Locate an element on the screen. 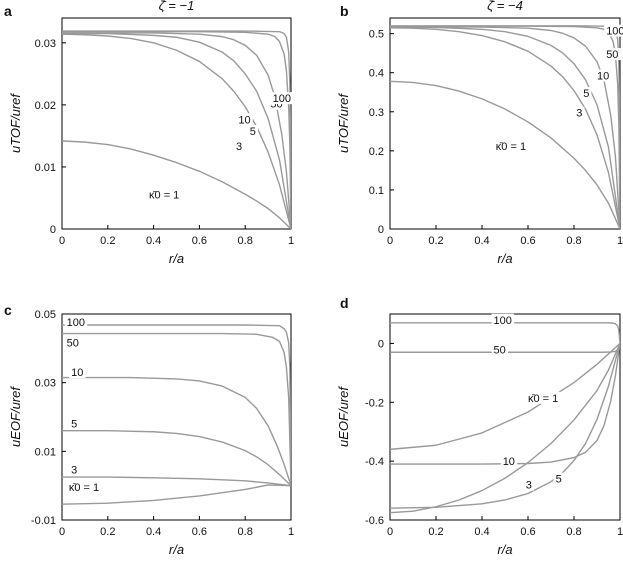 Image resolution: width=623 pixels, height=564 pixels. x-axis-label-a: r/a is located at coordinates (176, 258).